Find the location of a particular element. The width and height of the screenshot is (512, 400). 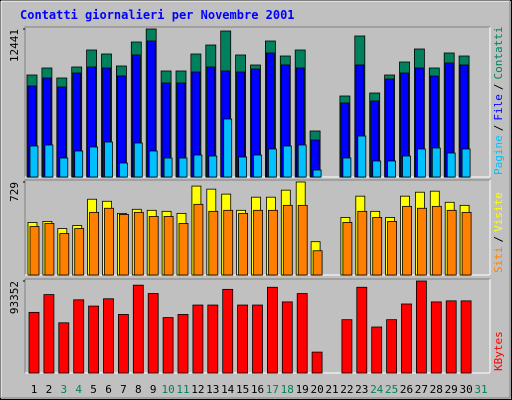

x-tick-label: 28 is located at coordinates (436, 389).